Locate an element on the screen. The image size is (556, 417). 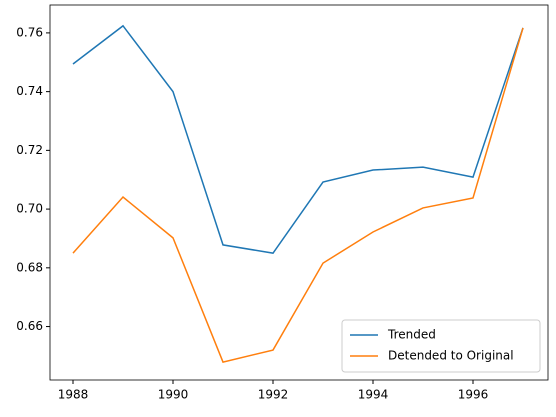
x-tick-label: 1988 is located at coordinates (73, 395).